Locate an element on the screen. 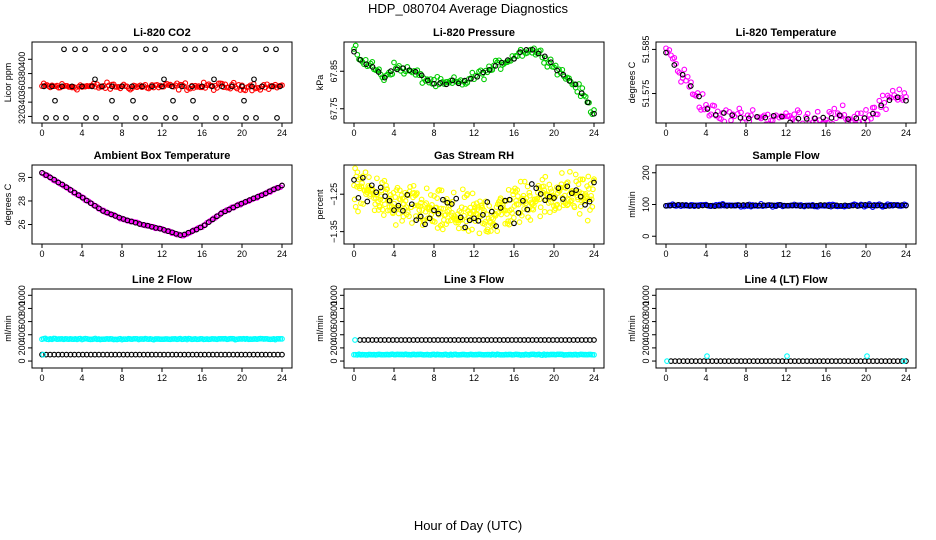 This screenshot has width=936, height=540. x-tick-label: 4 is located at coordinates (705, 133).